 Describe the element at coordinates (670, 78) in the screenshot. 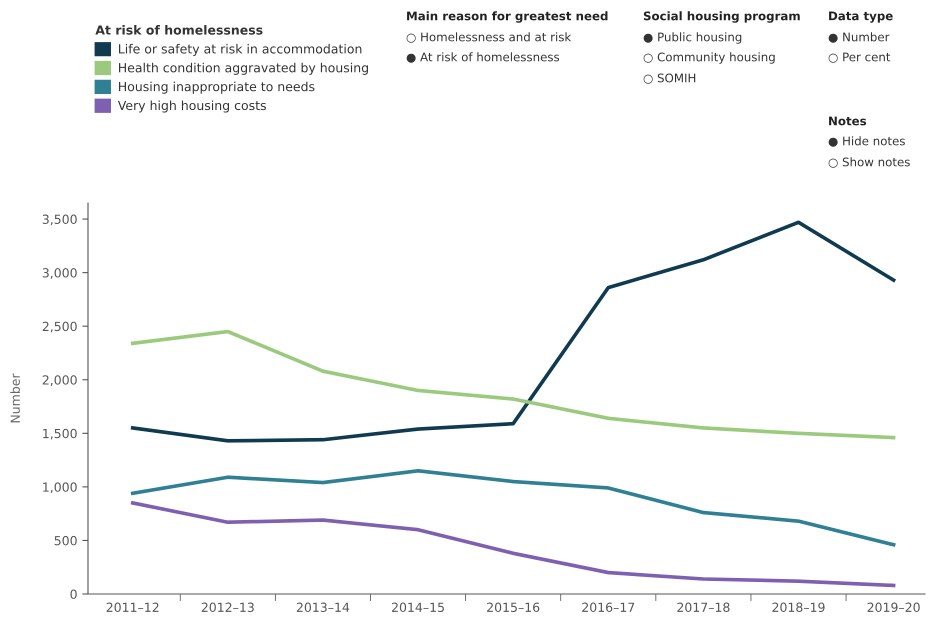

I see `text: ○ SOMIH` at that location.